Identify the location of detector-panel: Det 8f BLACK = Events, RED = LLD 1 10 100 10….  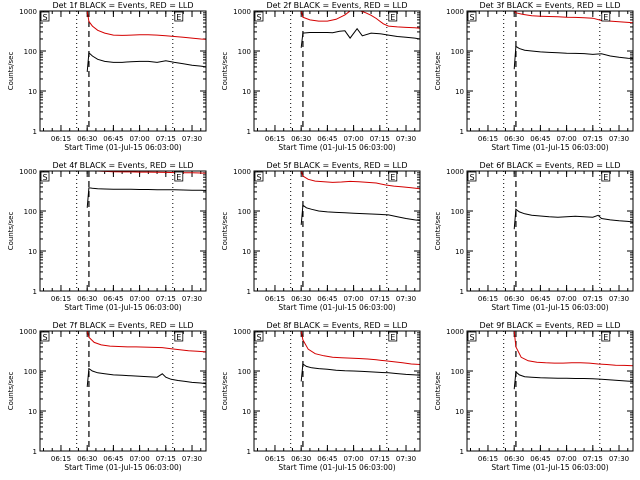
(321, 396).